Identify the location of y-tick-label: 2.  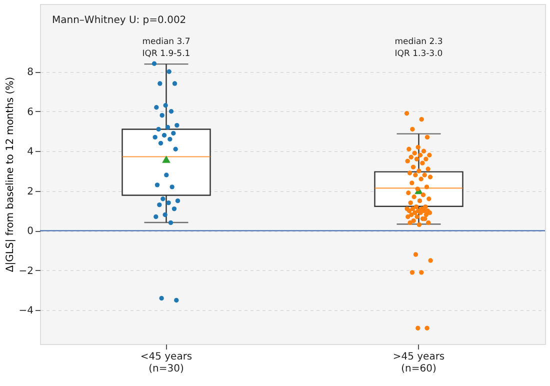
(30, 192).